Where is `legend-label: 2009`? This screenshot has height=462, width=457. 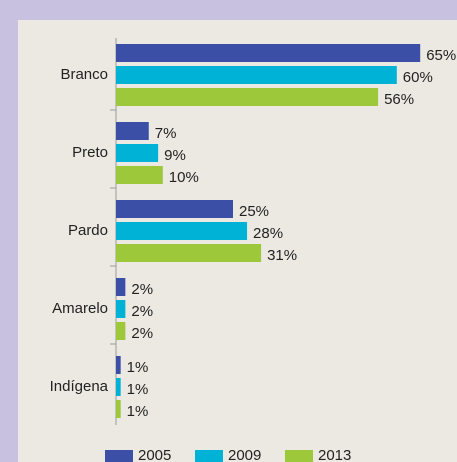
legend-label: 2009 is located at coordinates (244, 454).